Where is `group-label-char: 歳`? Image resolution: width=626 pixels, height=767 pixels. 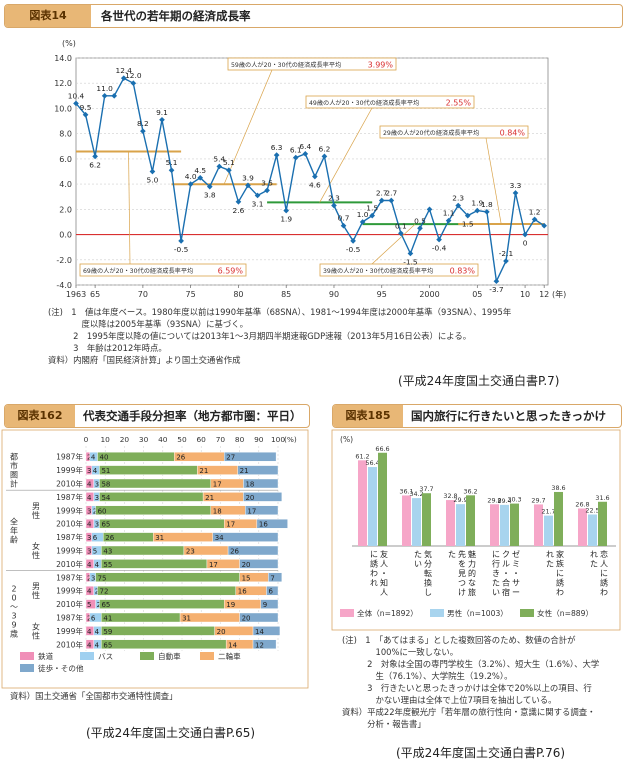 group-label-char: 歳 is located at coordinates (14, 633).